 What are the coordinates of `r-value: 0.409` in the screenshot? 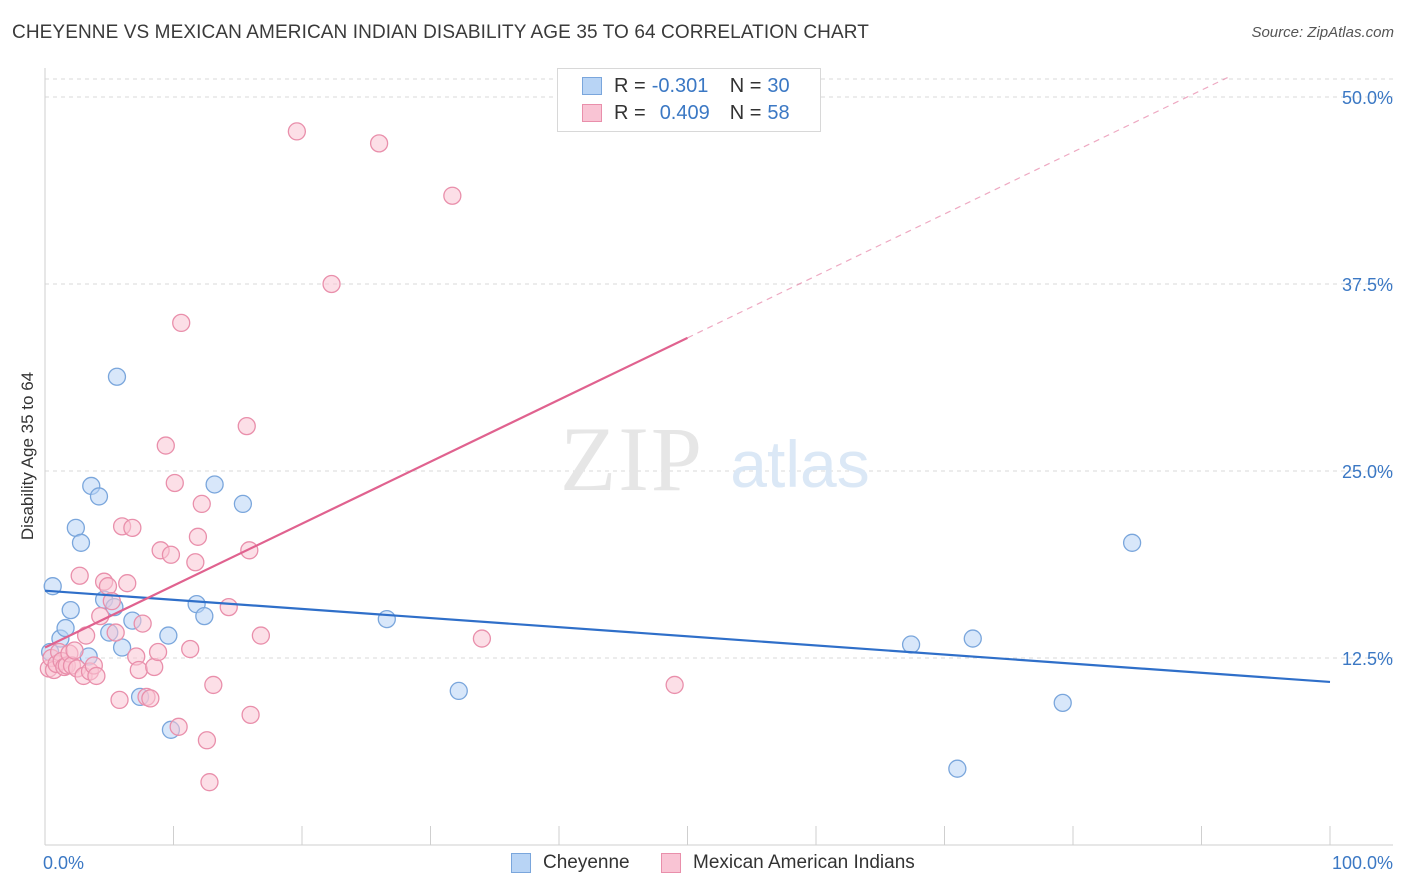 It's located at (684, 112).